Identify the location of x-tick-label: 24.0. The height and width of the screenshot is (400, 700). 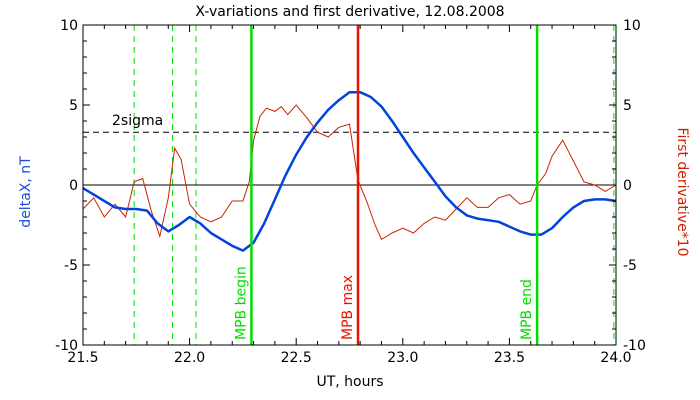
(615, 358).